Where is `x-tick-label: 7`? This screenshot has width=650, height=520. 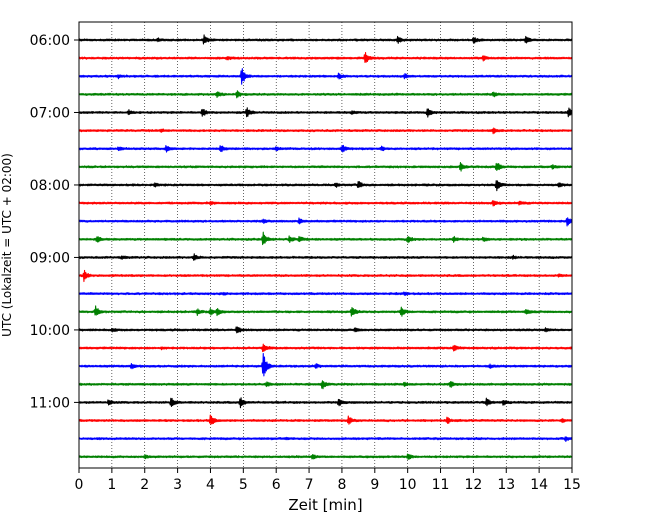 x-tick-label: 7 is located at coordinates (309, 485).